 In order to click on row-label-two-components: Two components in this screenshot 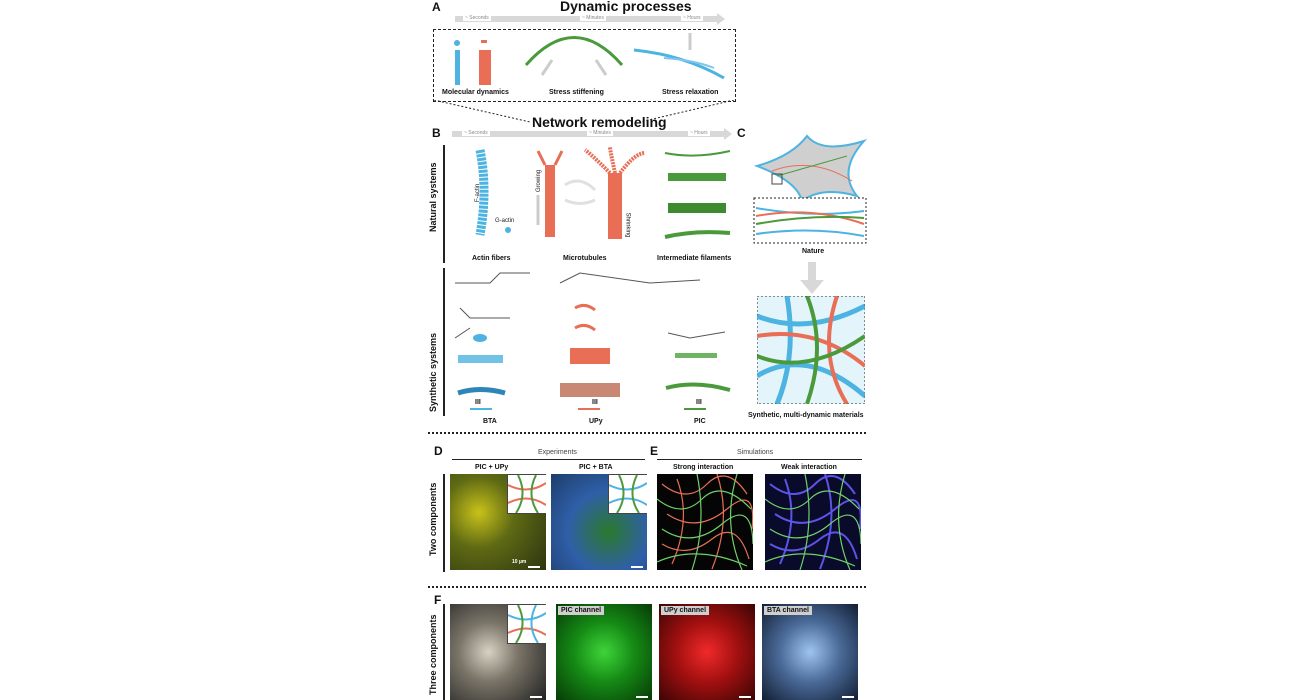, I will do `click(433, 519)`.